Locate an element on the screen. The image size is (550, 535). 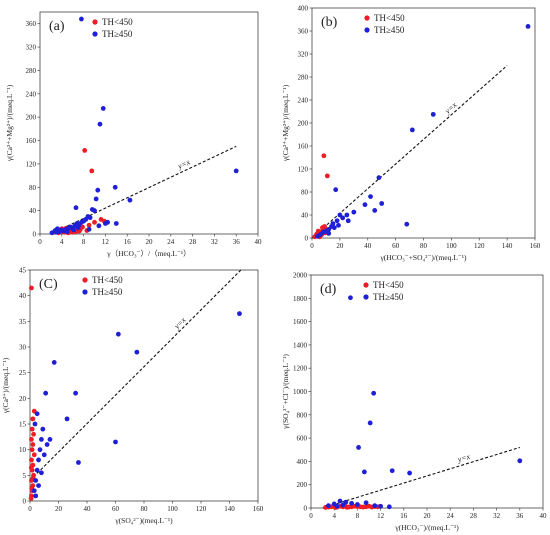
y-tick-label: 15 is located at coordinates (23, 425).